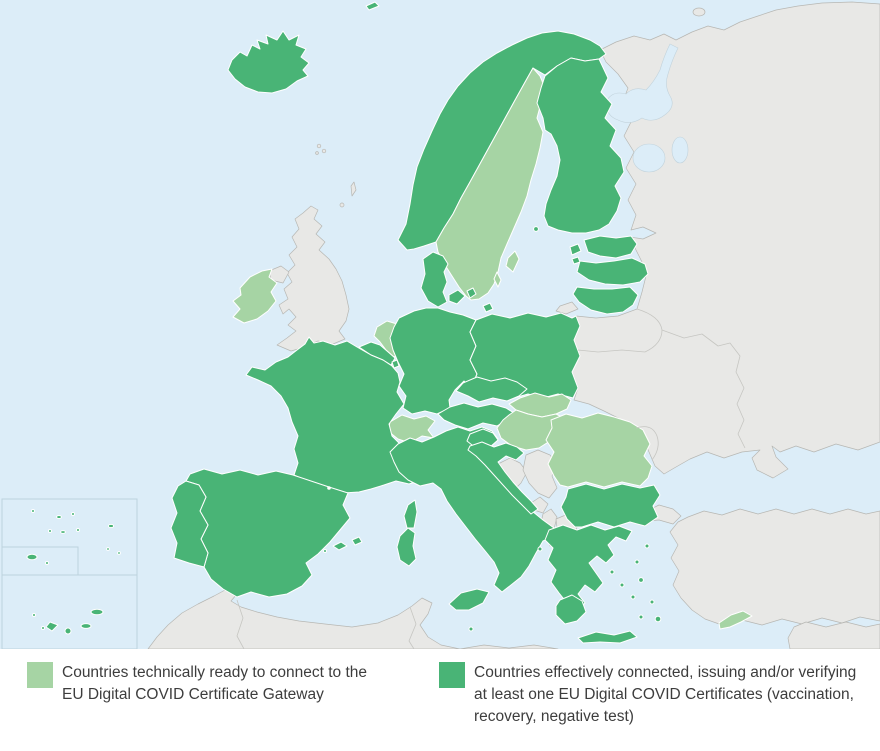 This screenshot has width=880, height=751. What do you see at coordinates (240, 624) in the screenshot?
I see `border-morocco-algeria` at bounding box center [240, 624].